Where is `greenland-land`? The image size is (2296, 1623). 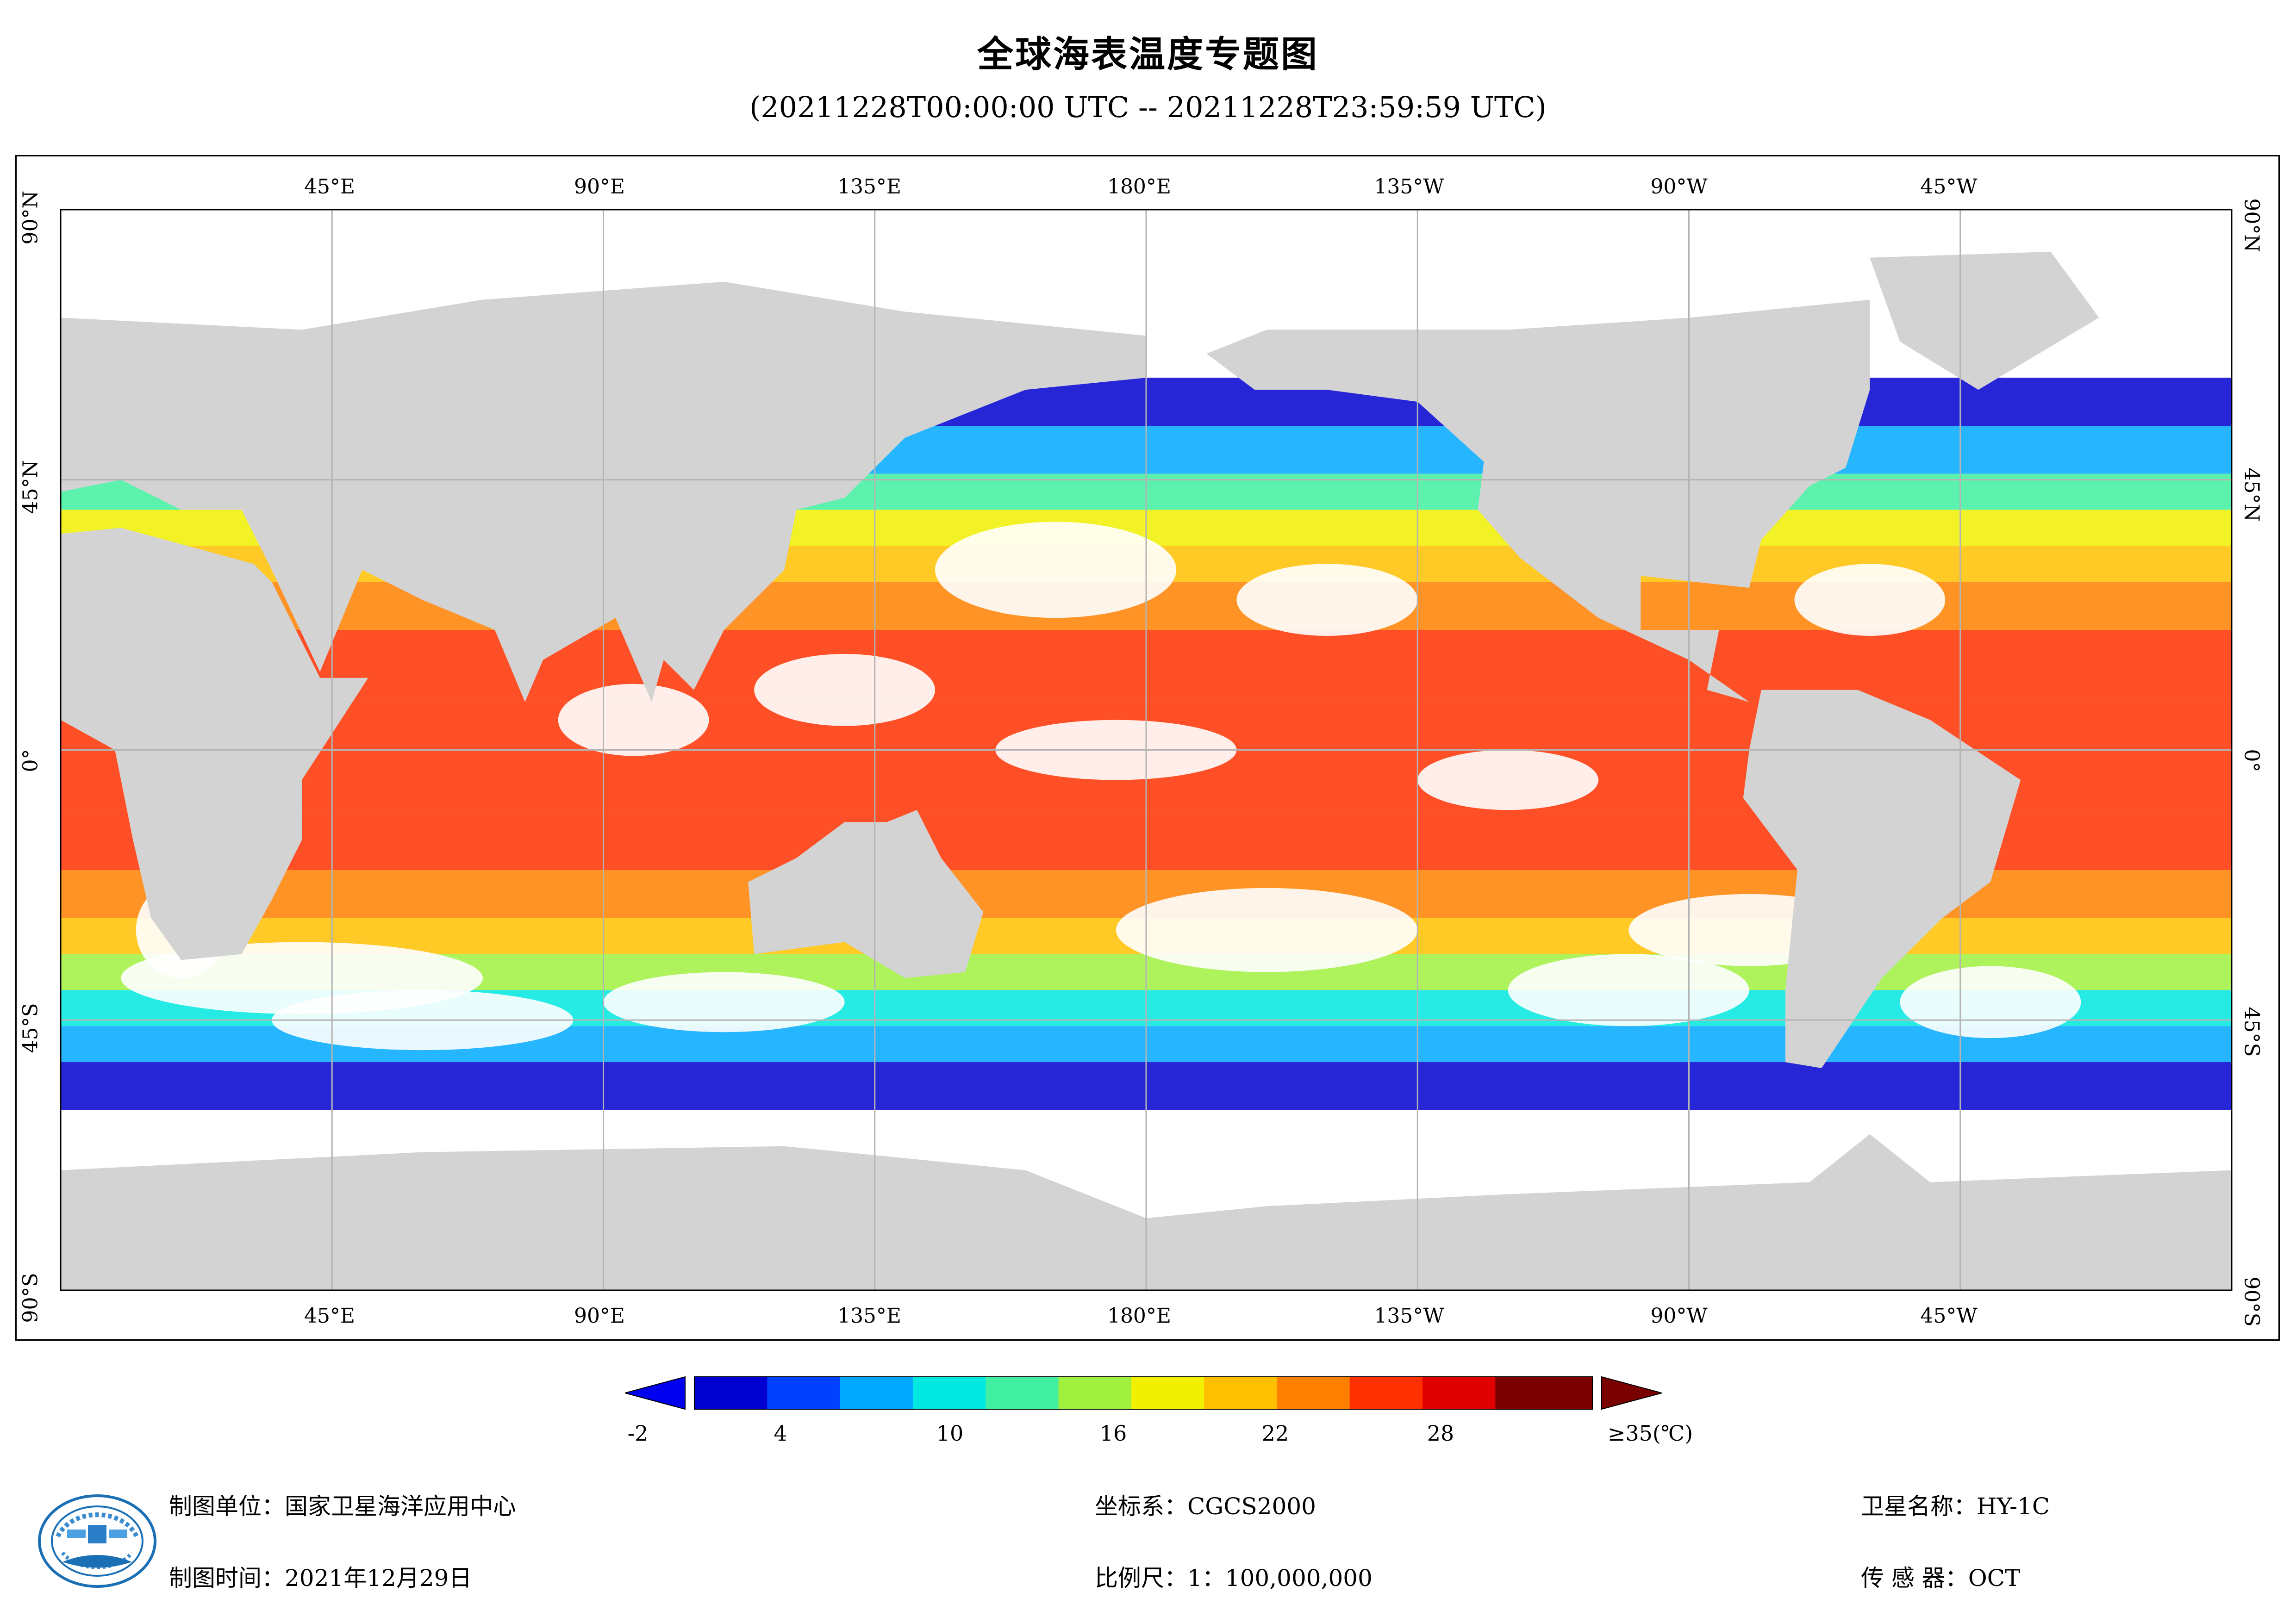 greenland-land is located at coordinates (1984, 320).